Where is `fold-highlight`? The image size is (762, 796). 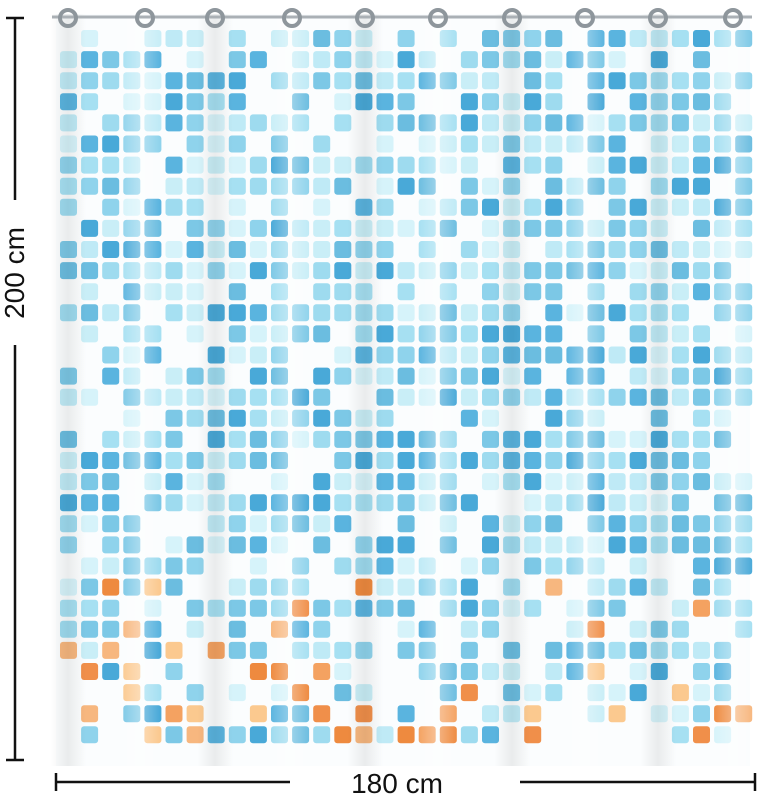
fold-highlight is located at coordinates (438, 390).